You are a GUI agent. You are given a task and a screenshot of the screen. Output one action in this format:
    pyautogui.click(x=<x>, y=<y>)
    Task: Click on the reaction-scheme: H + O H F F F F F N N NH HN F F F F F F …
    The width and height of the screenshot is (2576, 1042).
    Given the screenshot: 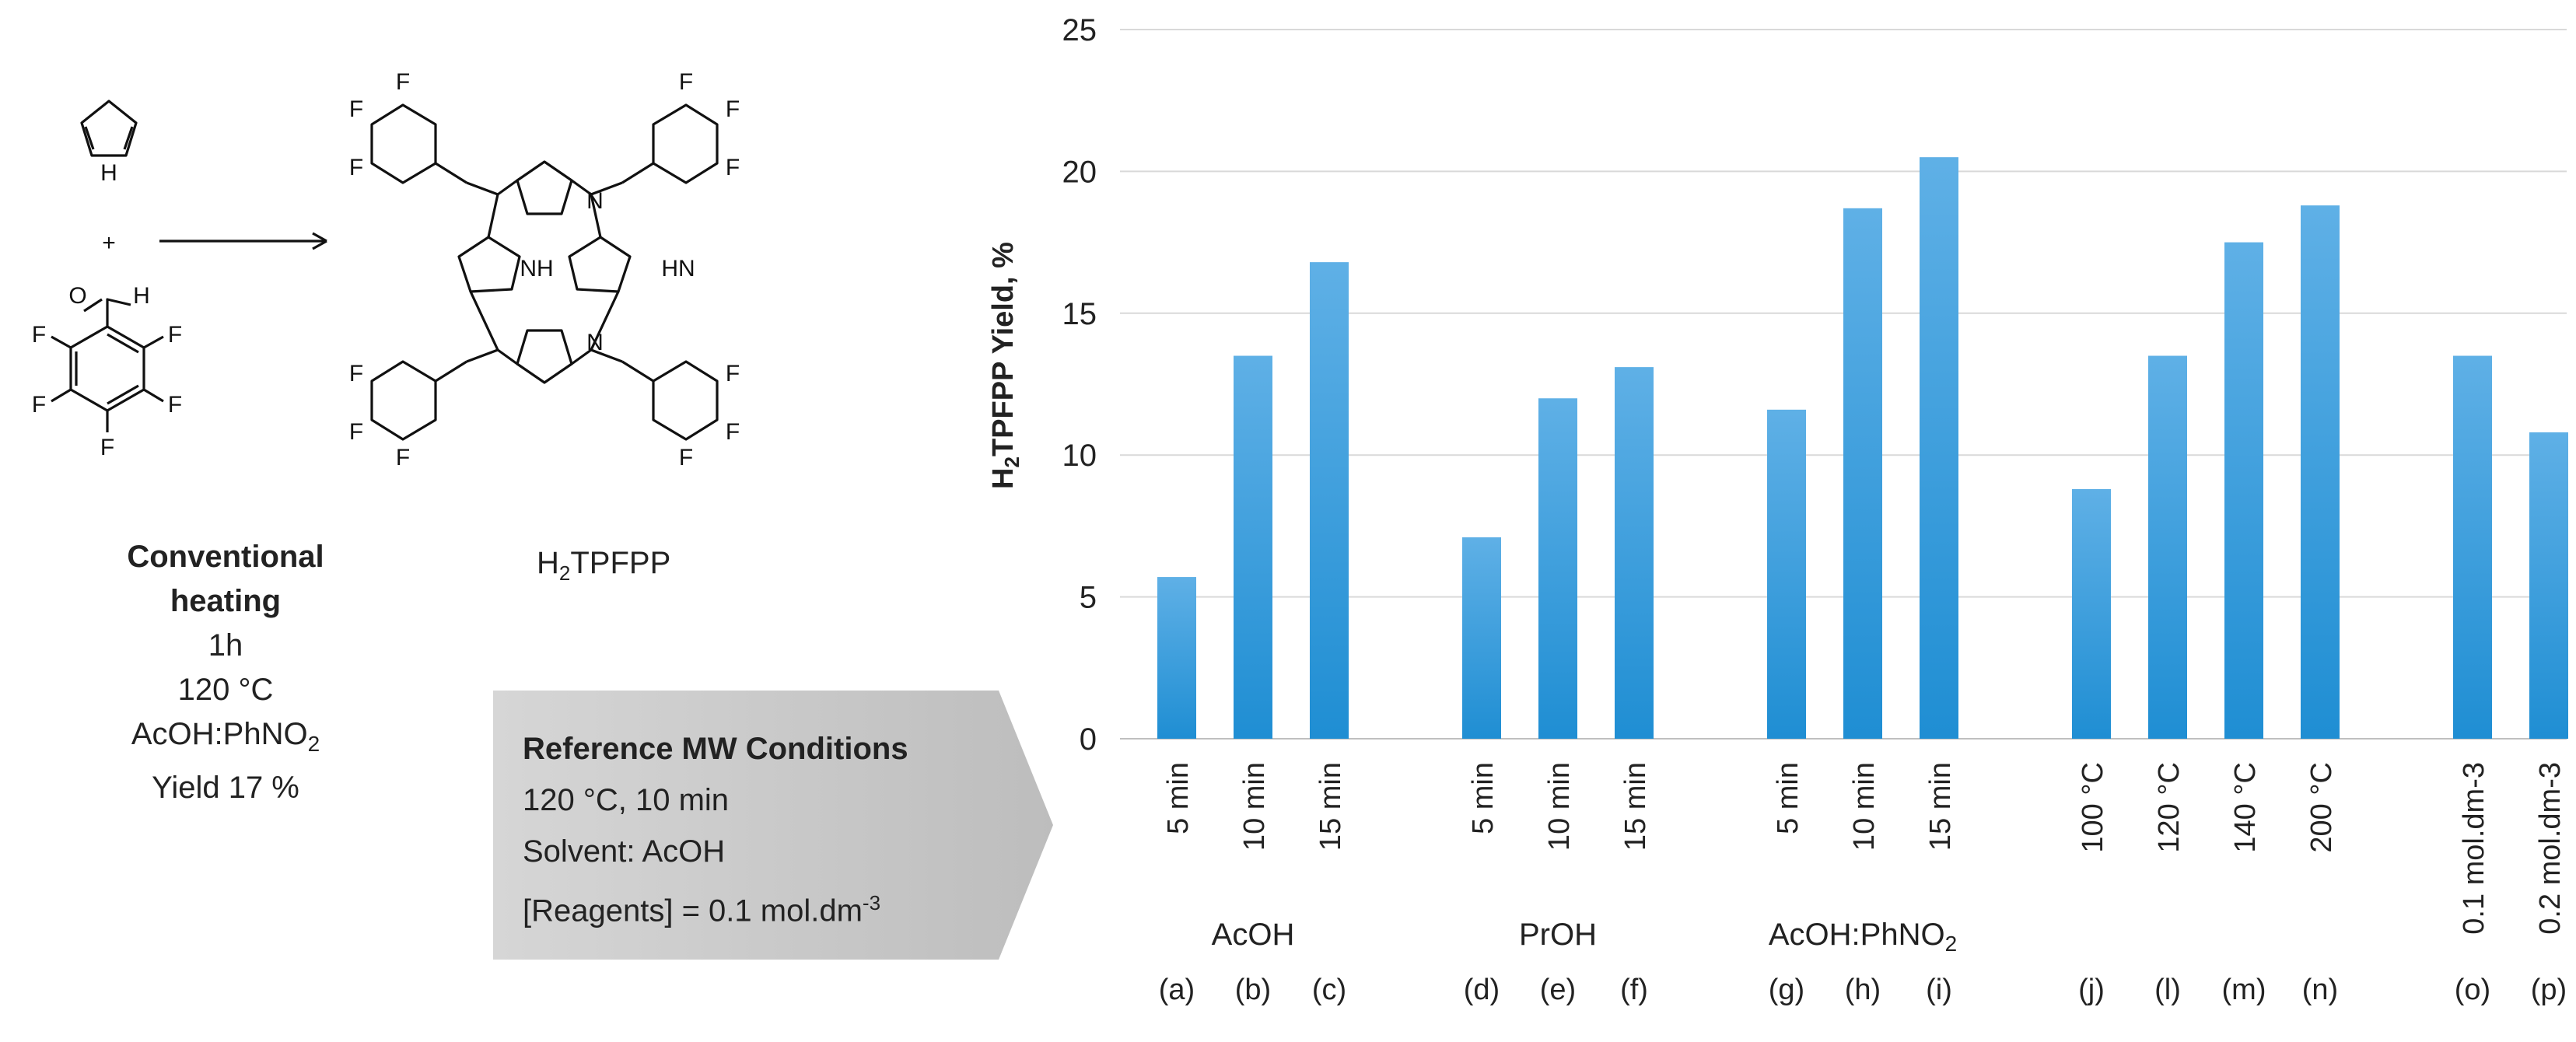 What is the action you would take?
    pyautogui.click(x=386, y=269)
    